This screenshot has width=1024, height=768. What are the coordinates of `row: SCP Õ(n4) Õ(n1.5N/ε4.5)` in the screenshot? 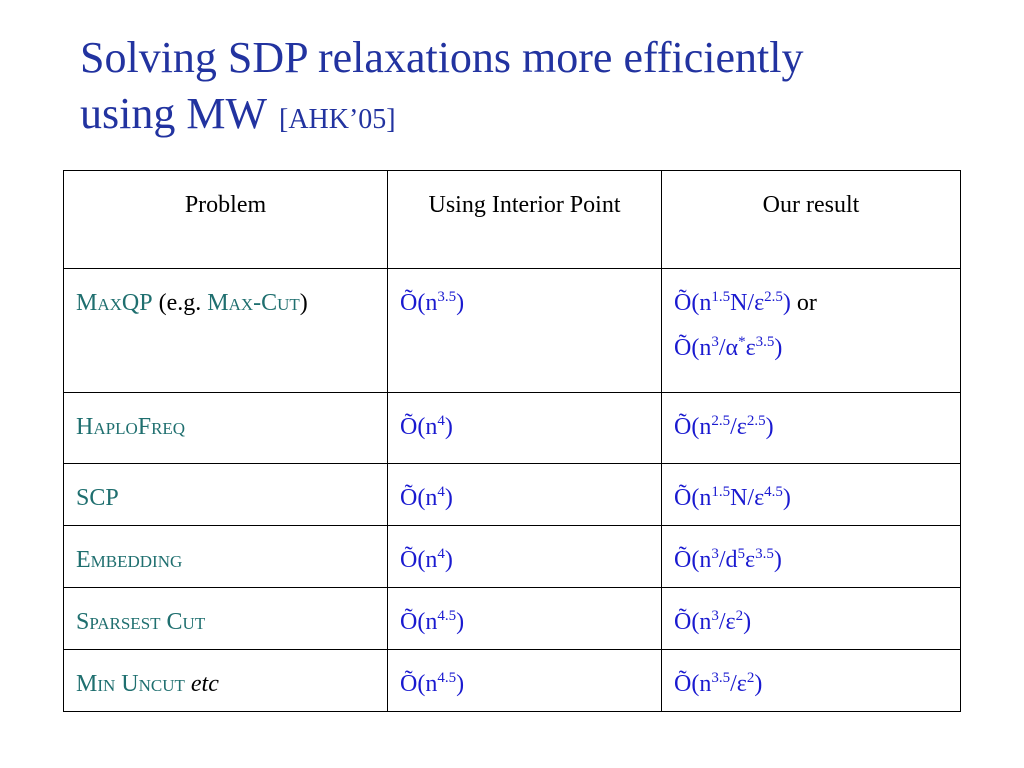 It's located at (512, 494).